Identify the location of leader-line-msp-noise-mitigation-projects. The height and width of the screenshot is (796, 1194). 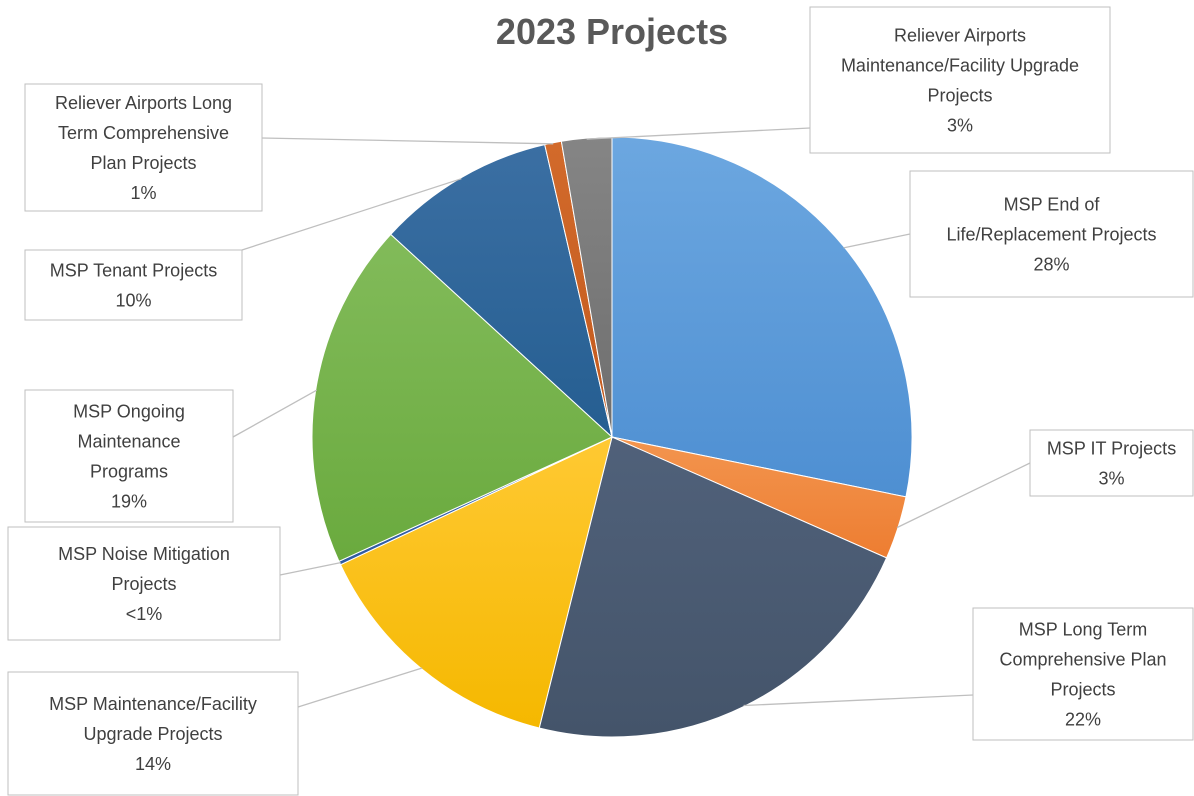
(310, 568).